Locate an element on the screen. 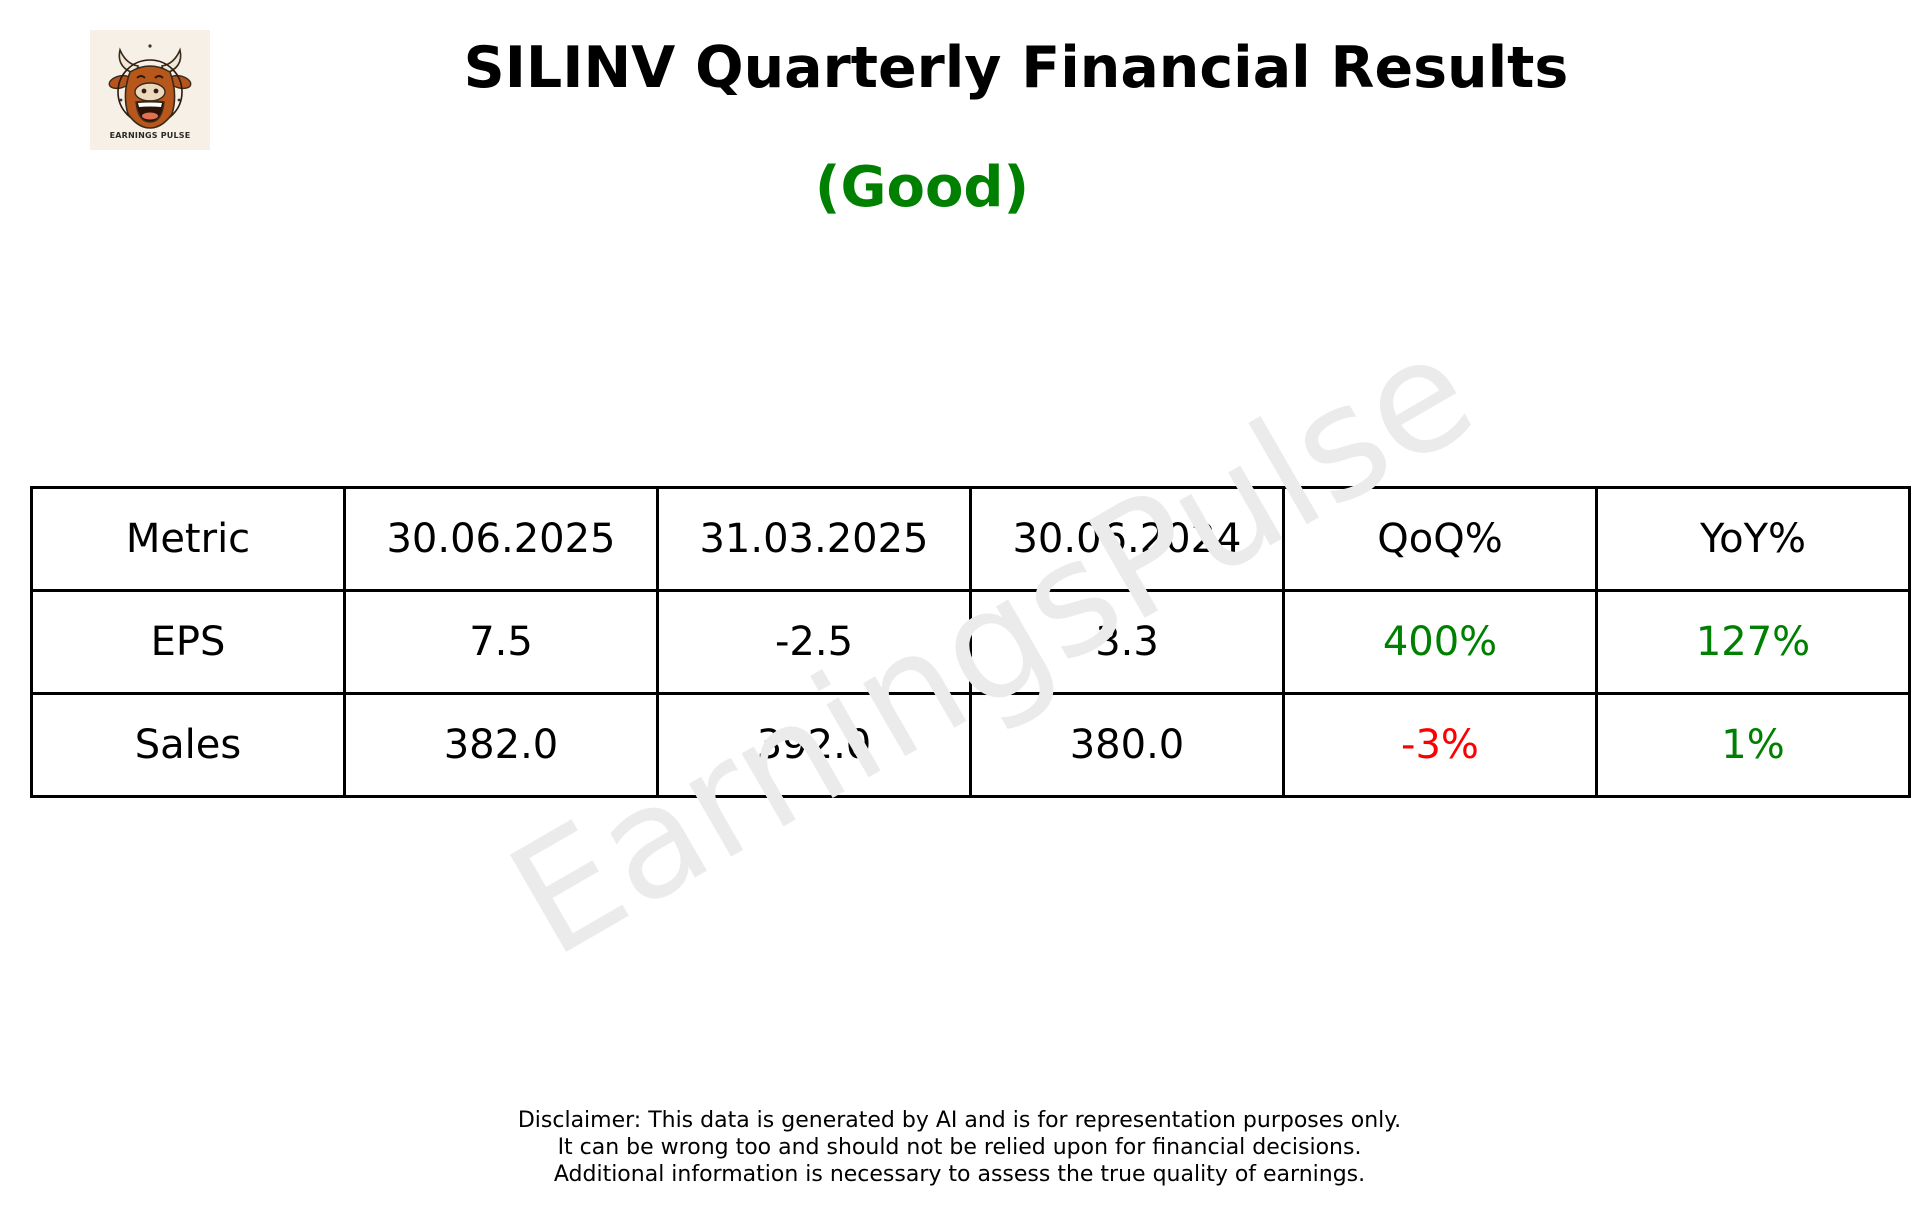  cell-metric: Sales is located at coordinates (188, 745).